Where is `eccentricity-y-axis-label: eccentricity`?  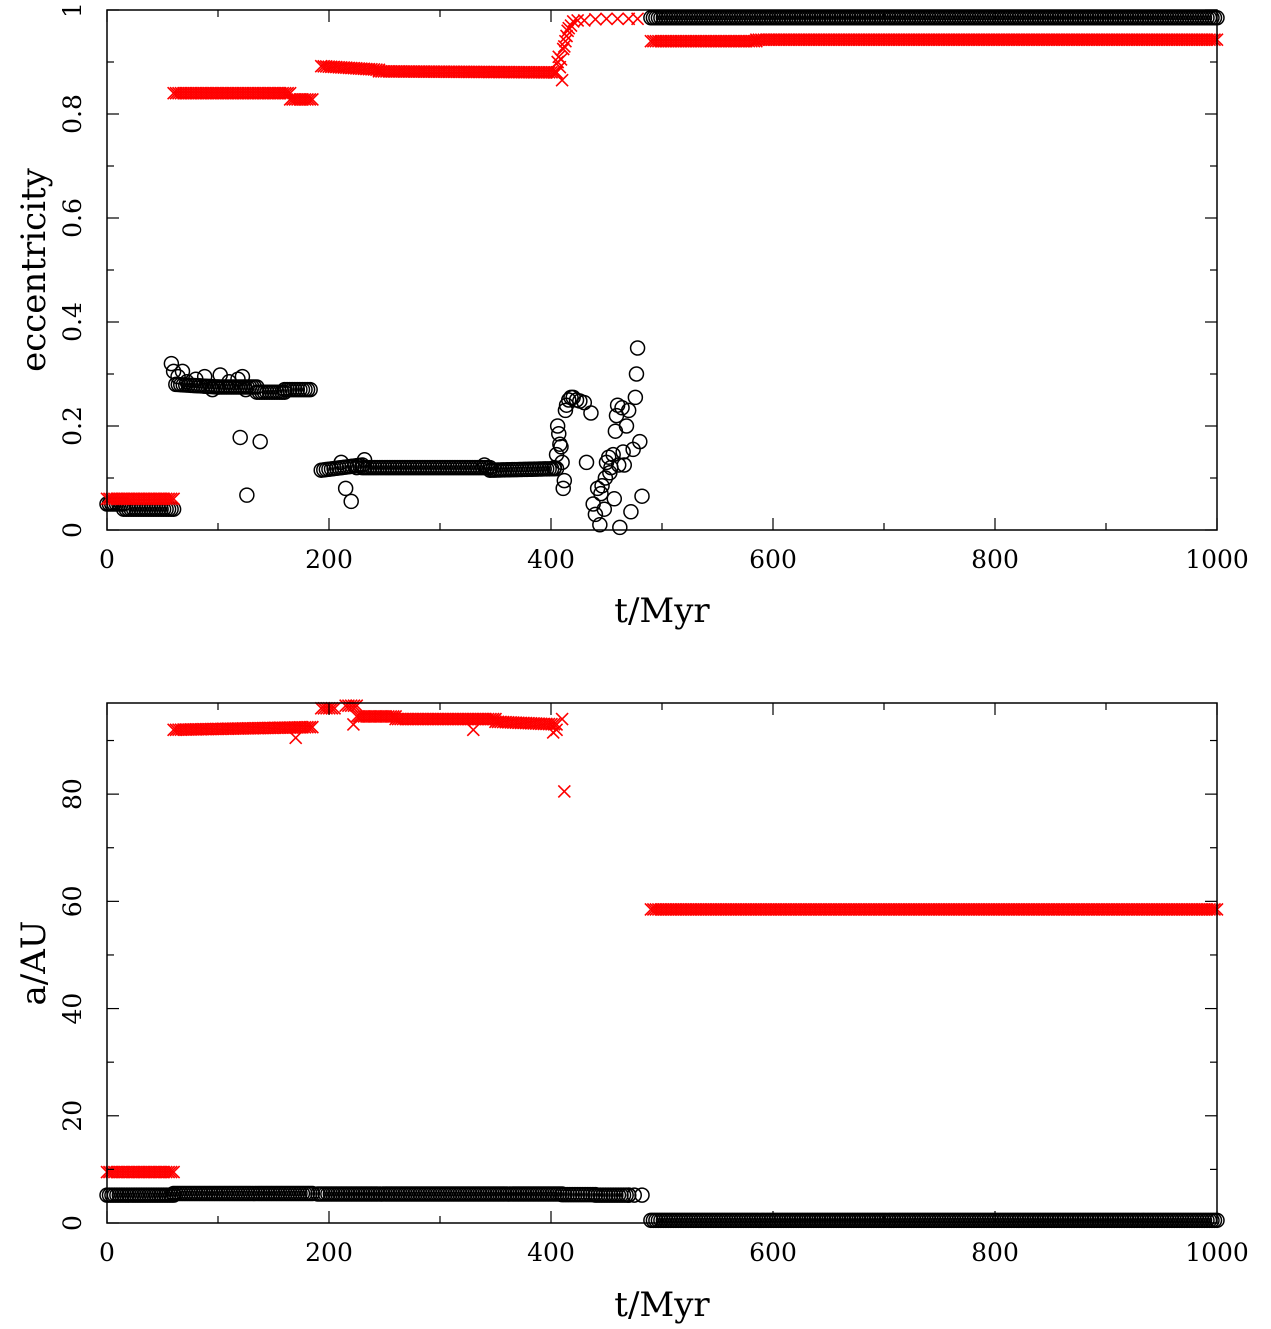 eccentricity-y-axis-label: eccentricity is located at coordinates (34, 269).